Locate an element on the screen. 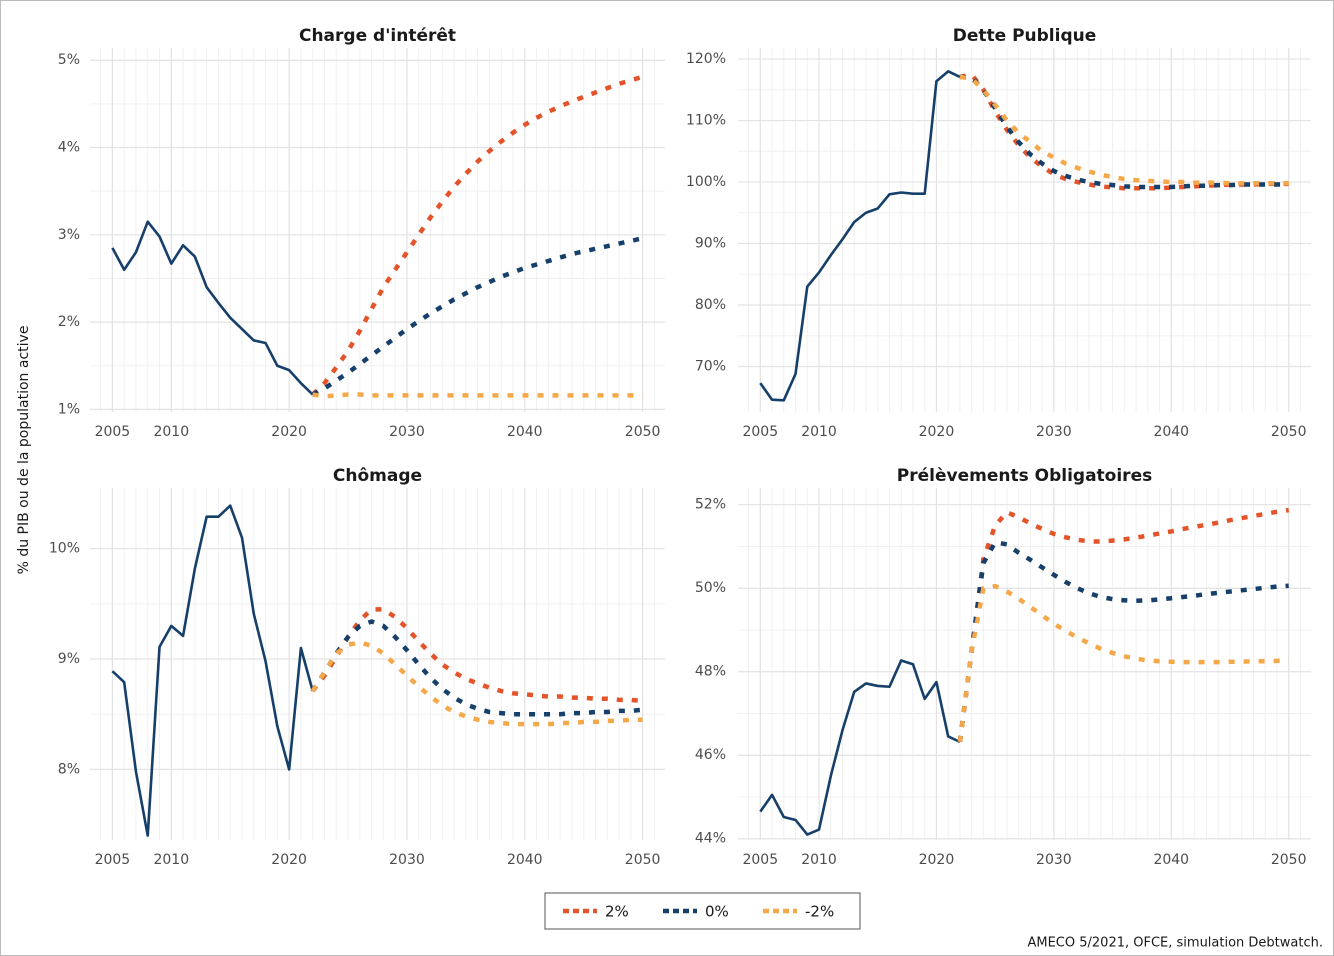  y-tick-label: 80% is located at coordinates (710, 305).